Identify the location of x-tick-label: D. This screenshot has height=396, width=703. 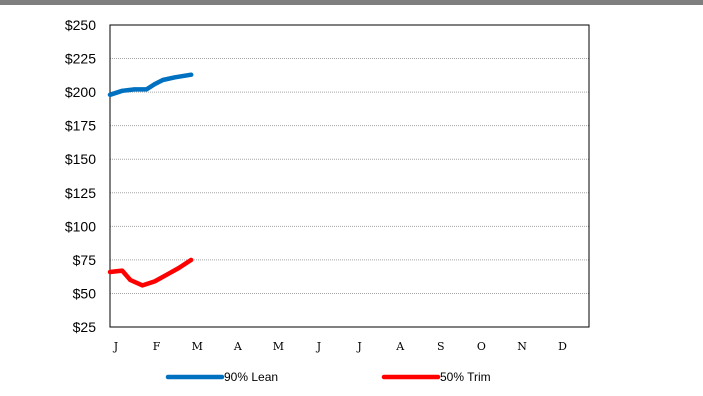
(562, 346).